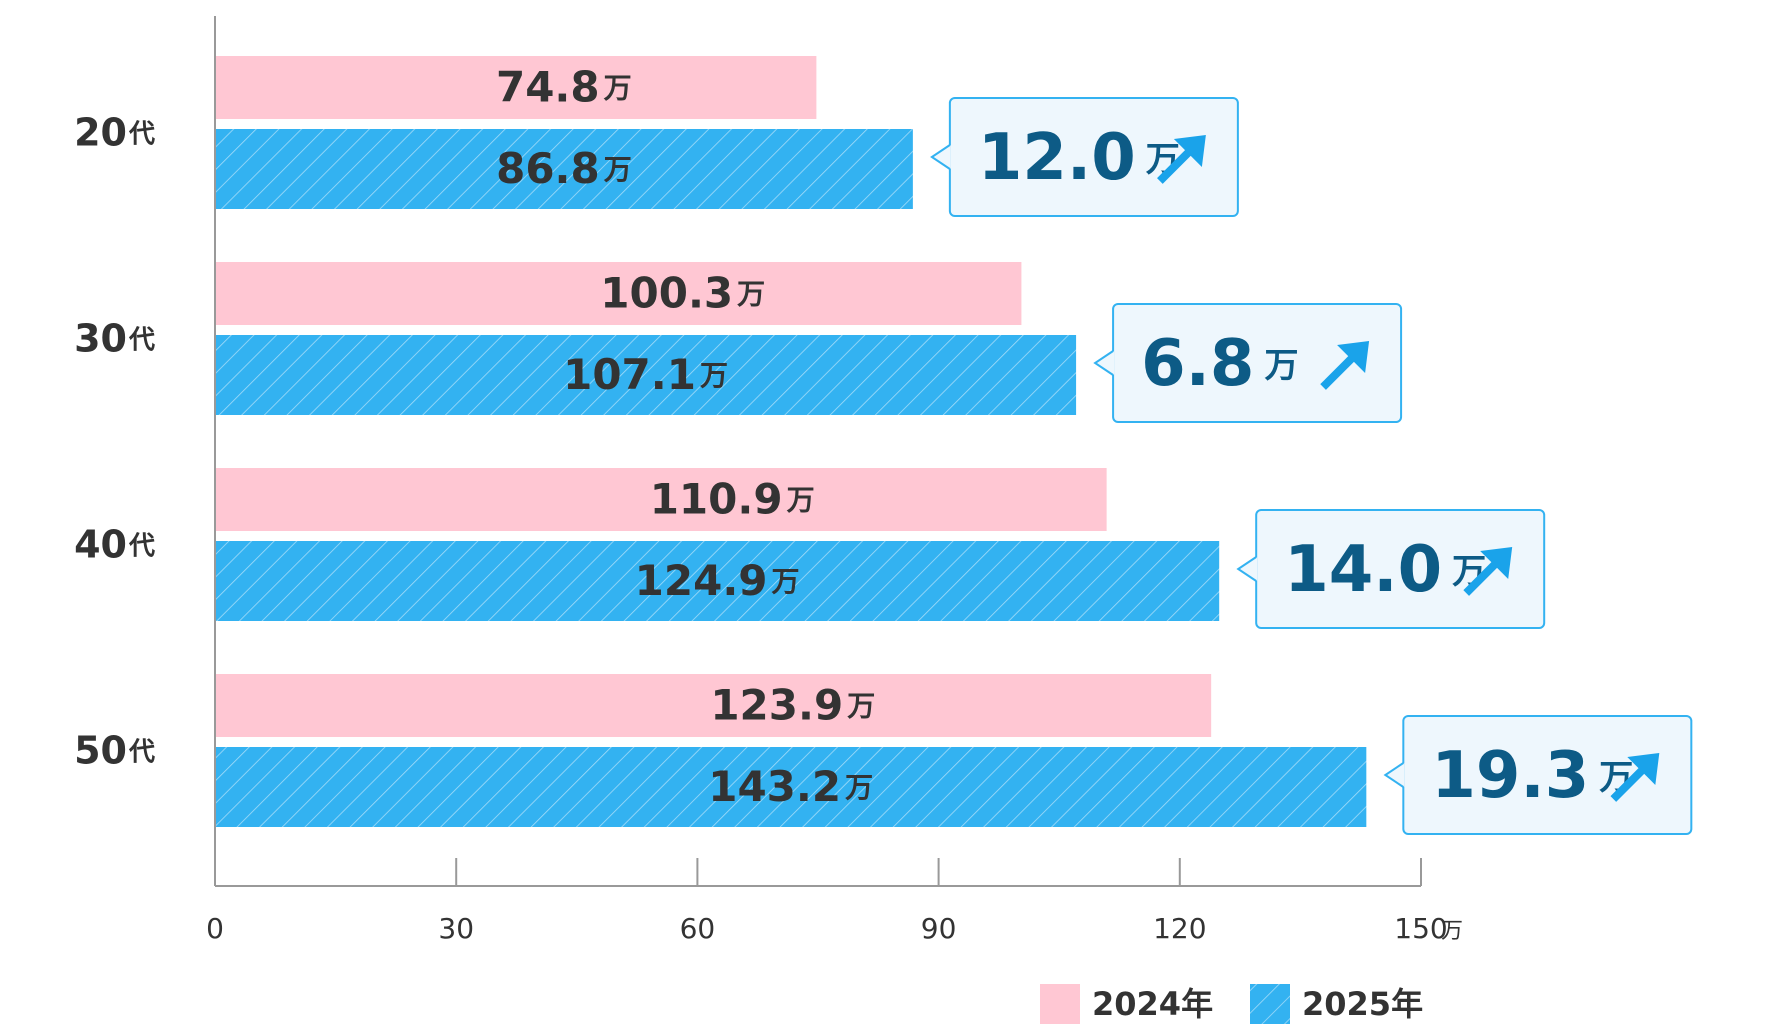 Image resolution: width=1776 pixels, height=1032 pixels. What do you see at coordinates (1179, 928) in the screenshot?
I see `x-tick-label-4: 120` at bounding box center [1179, 928].